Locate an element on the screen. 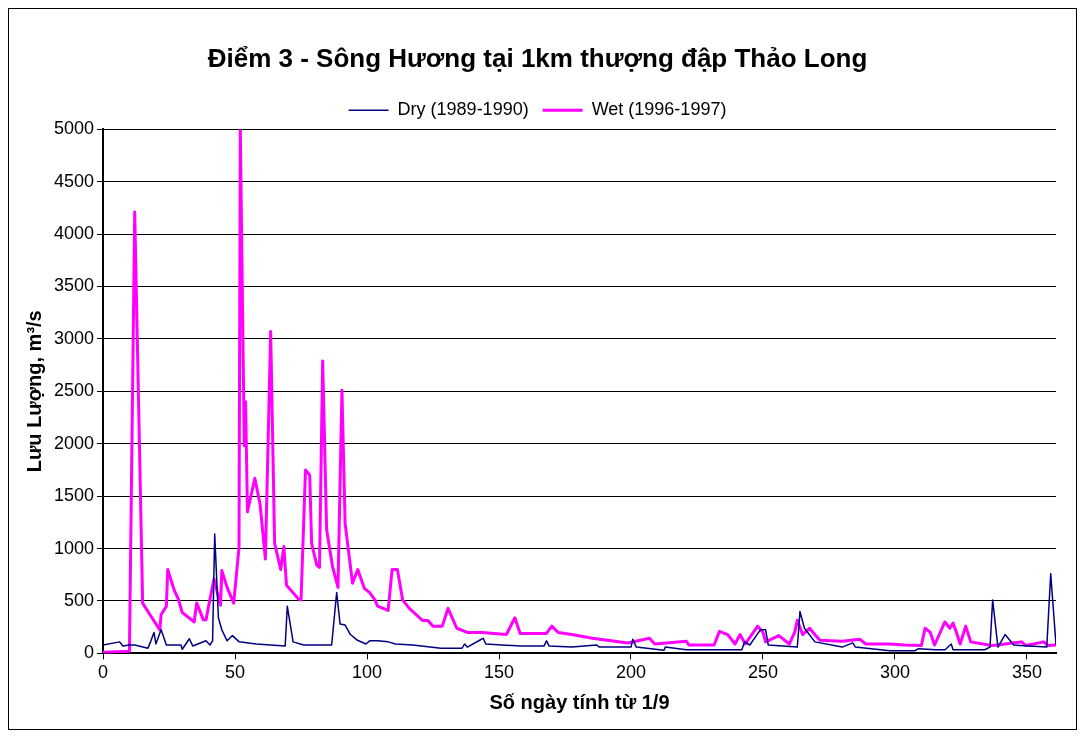  x-tick-label: 250 is located at coordinates (763, 672).